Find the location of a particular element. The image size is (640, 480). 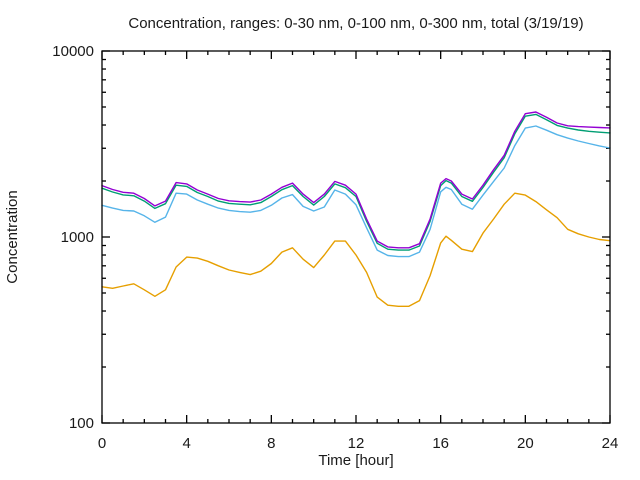

y-tick-label: 10000 is located at coordinates (73, 51).